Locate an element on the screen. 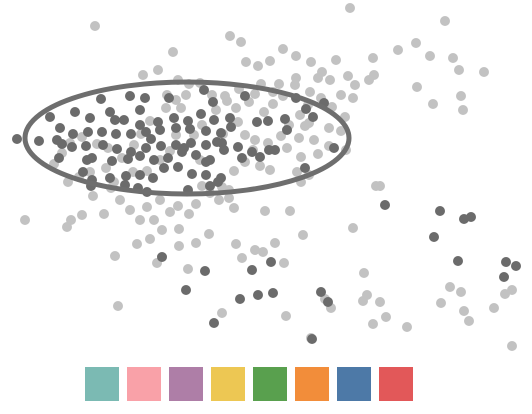  color-swatch-green is located at coordinates (270, 384).